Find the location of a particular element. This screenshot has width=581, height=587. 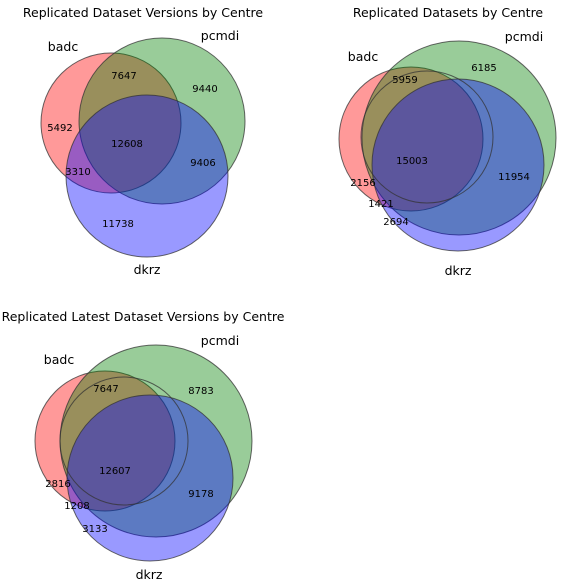

panel-title: Replicated Dataset Versions by Centre is located at coordinates (143, 12).